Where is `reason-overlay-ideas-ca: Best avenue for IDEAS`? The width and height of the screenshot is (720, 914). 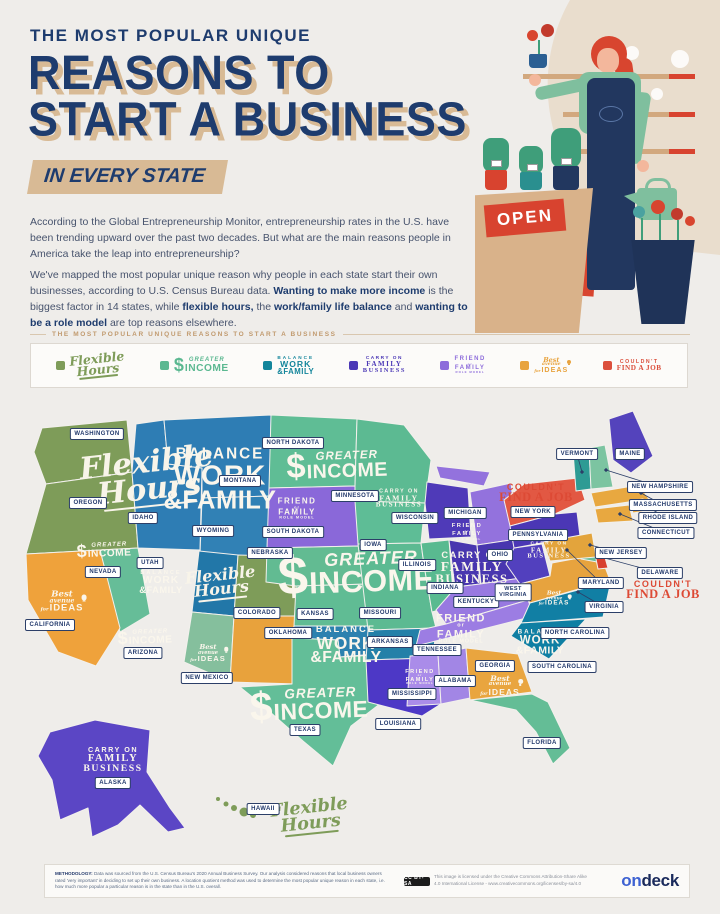 reason-overlay-ideas-ca: Best avenue for IDEAS is located at coordinates (64, 601).